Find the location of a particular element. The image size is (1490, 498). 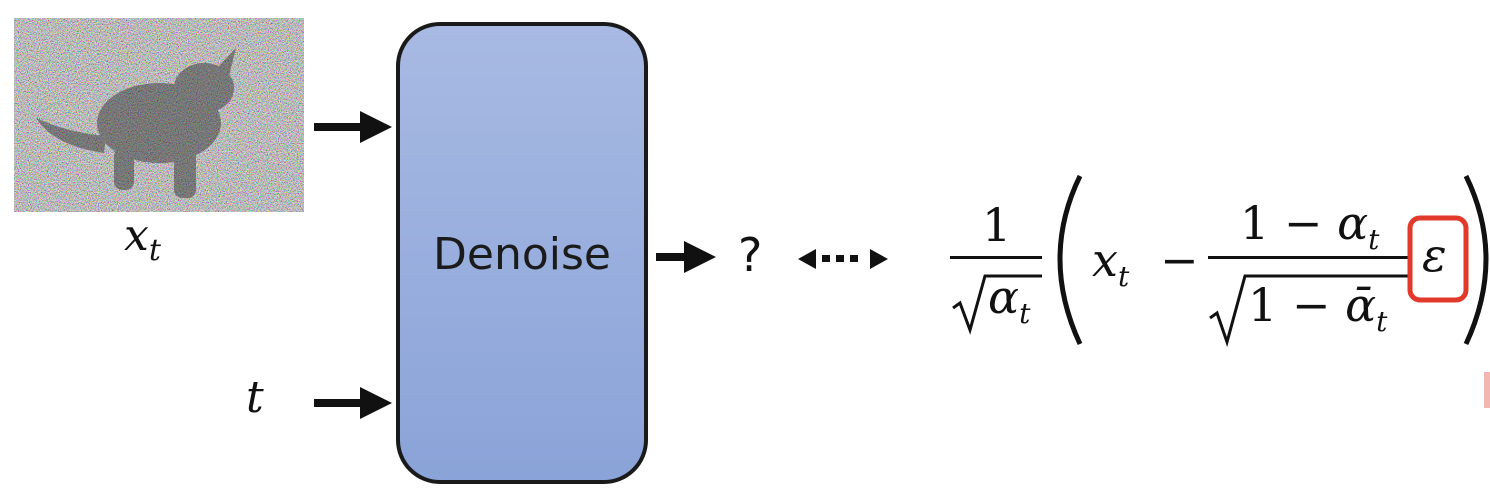

noisy-image-label-sub: t is located at coordinates (154, 250).